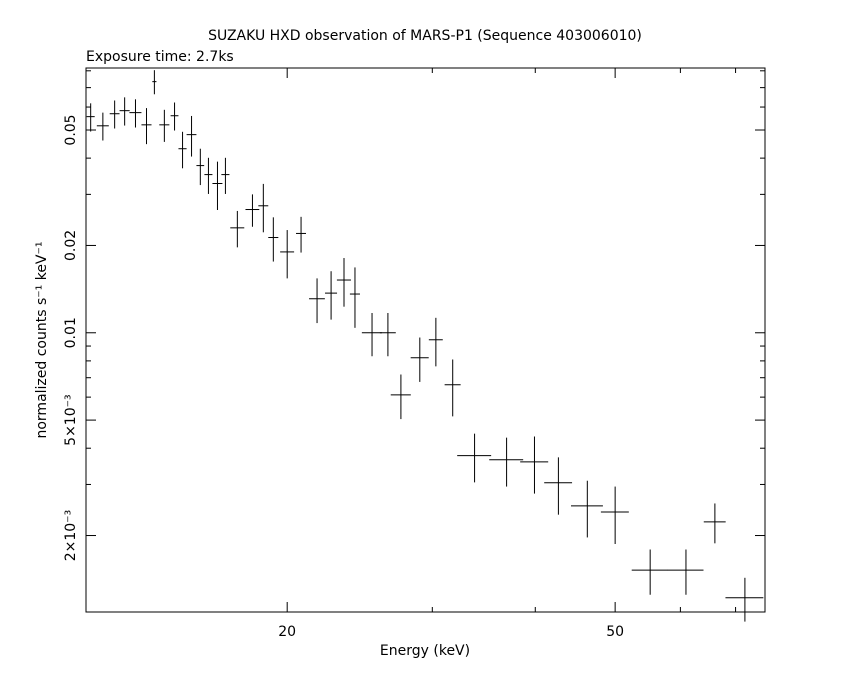 Image resolution: width=850 pixels, height=680 pixels. What do you see at coordinates (71, 419) in the screenshot?
I see `y-tick-label: 5×10⁻³` at bounding box center [71, 419].